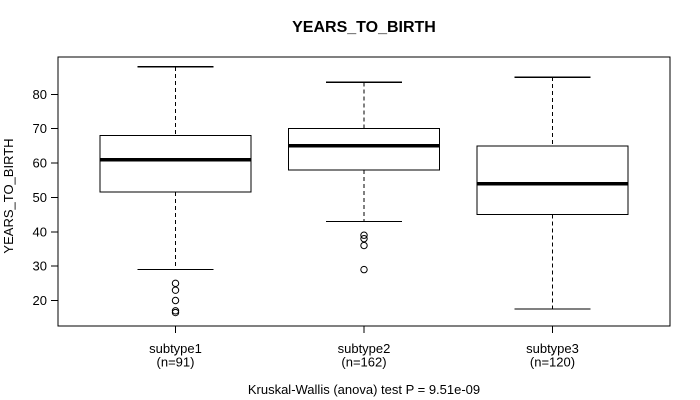  Describe the element at coordinates (40, 163) in the screenshot. I see `y-axis-tick-label: 60` at that location.